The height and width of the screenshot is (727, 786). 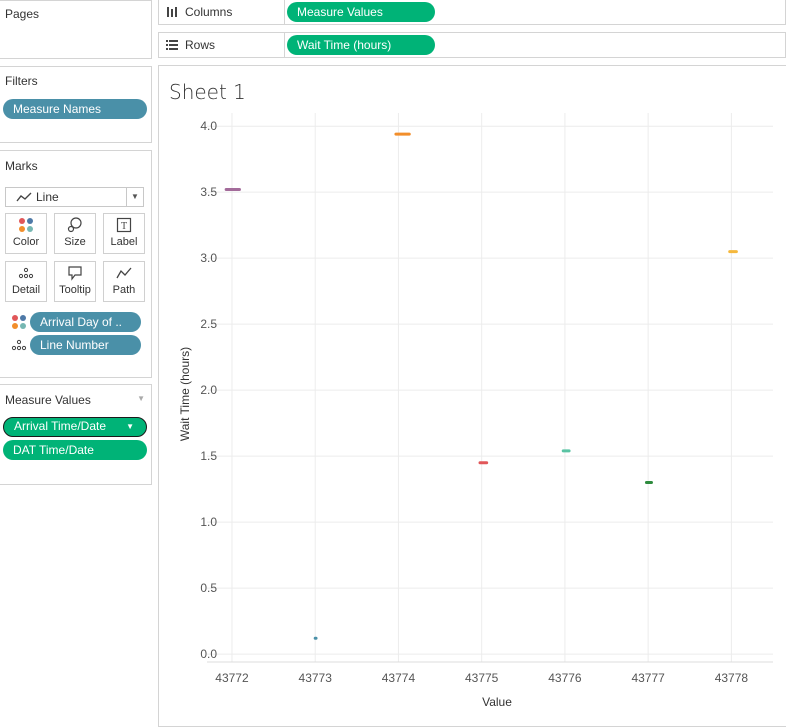 I want to click on path-card: Path, so click(x=124, y=281).